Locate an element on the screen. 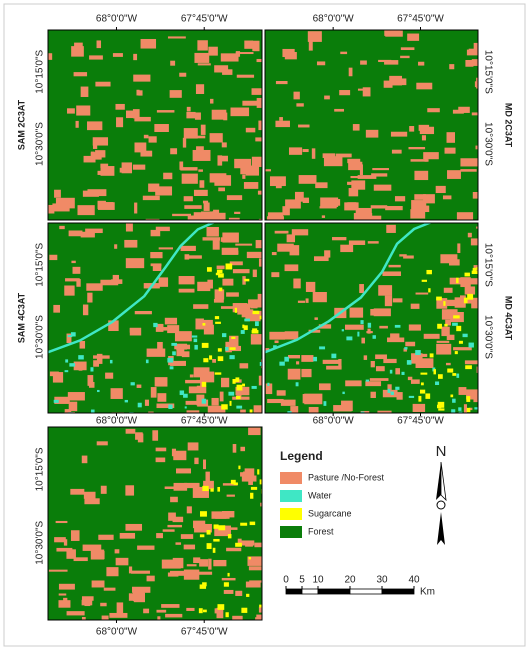 This screenshot has height=655, width=529. panel-label: SAM 2C3AT is located at coordinates (21, 124).